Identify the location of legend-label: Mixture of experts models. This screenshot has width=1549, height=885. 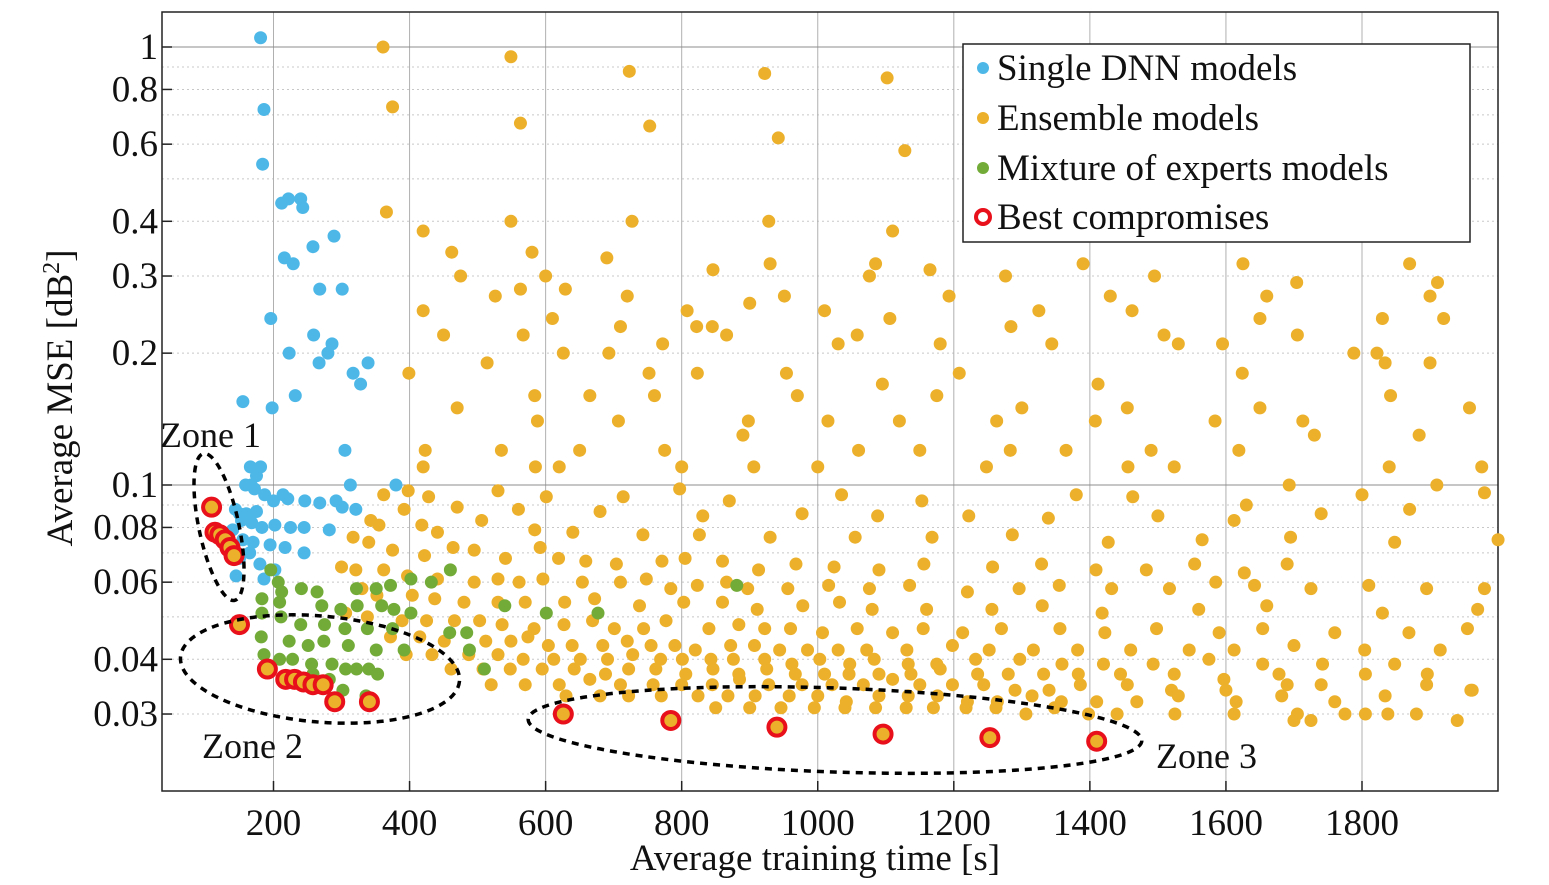
(1193, 168).